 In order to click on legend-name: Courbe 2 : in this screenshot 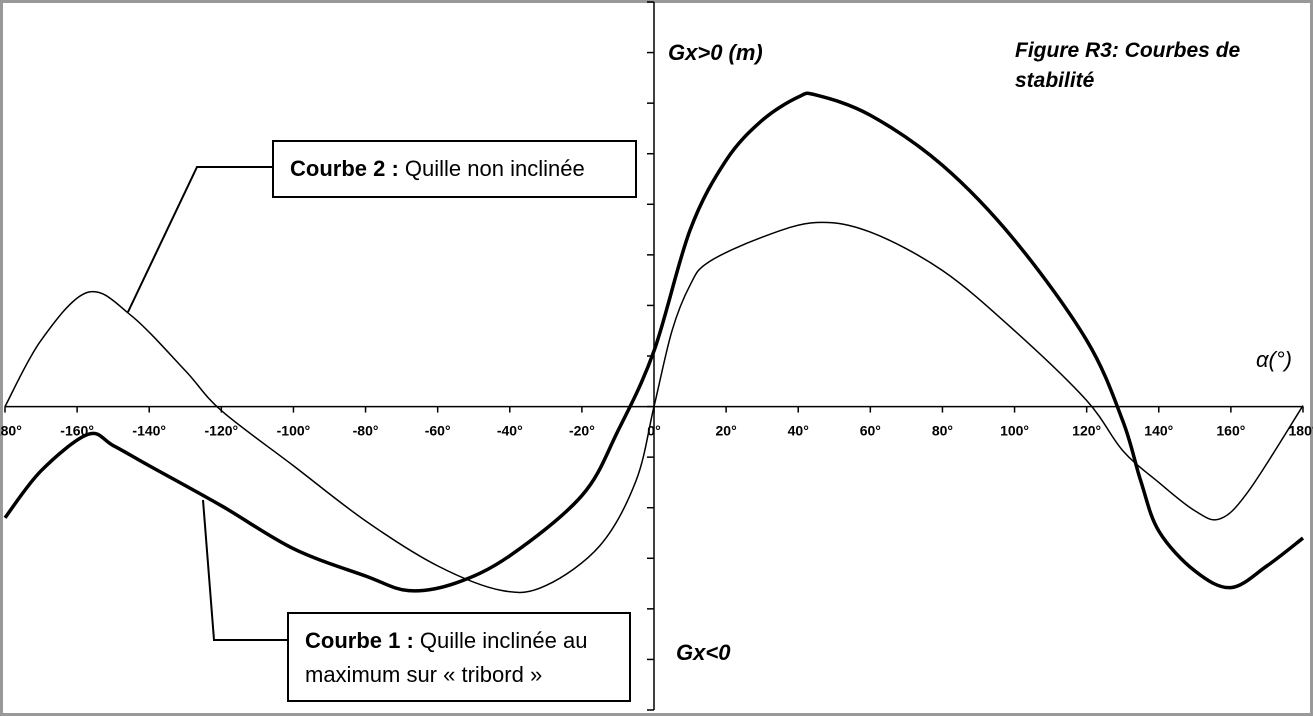, I will do `click(344, 168)`.